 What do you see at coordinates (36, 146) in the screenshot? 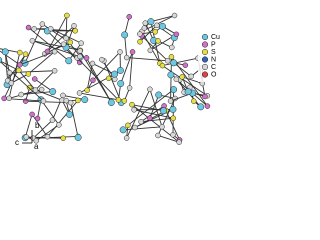
I see `axis-label: a` at bounding box center [36, 146].